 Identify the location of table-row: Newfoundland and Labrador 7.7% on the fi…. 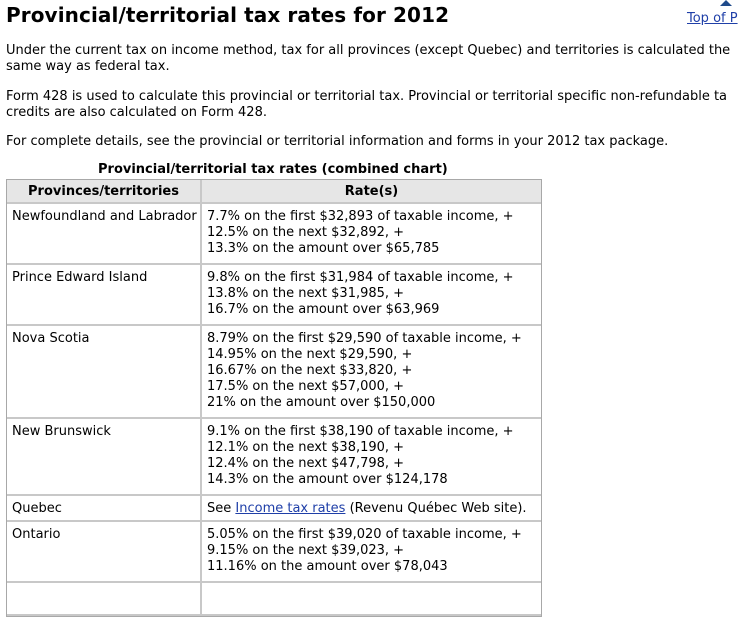
(274, 234).